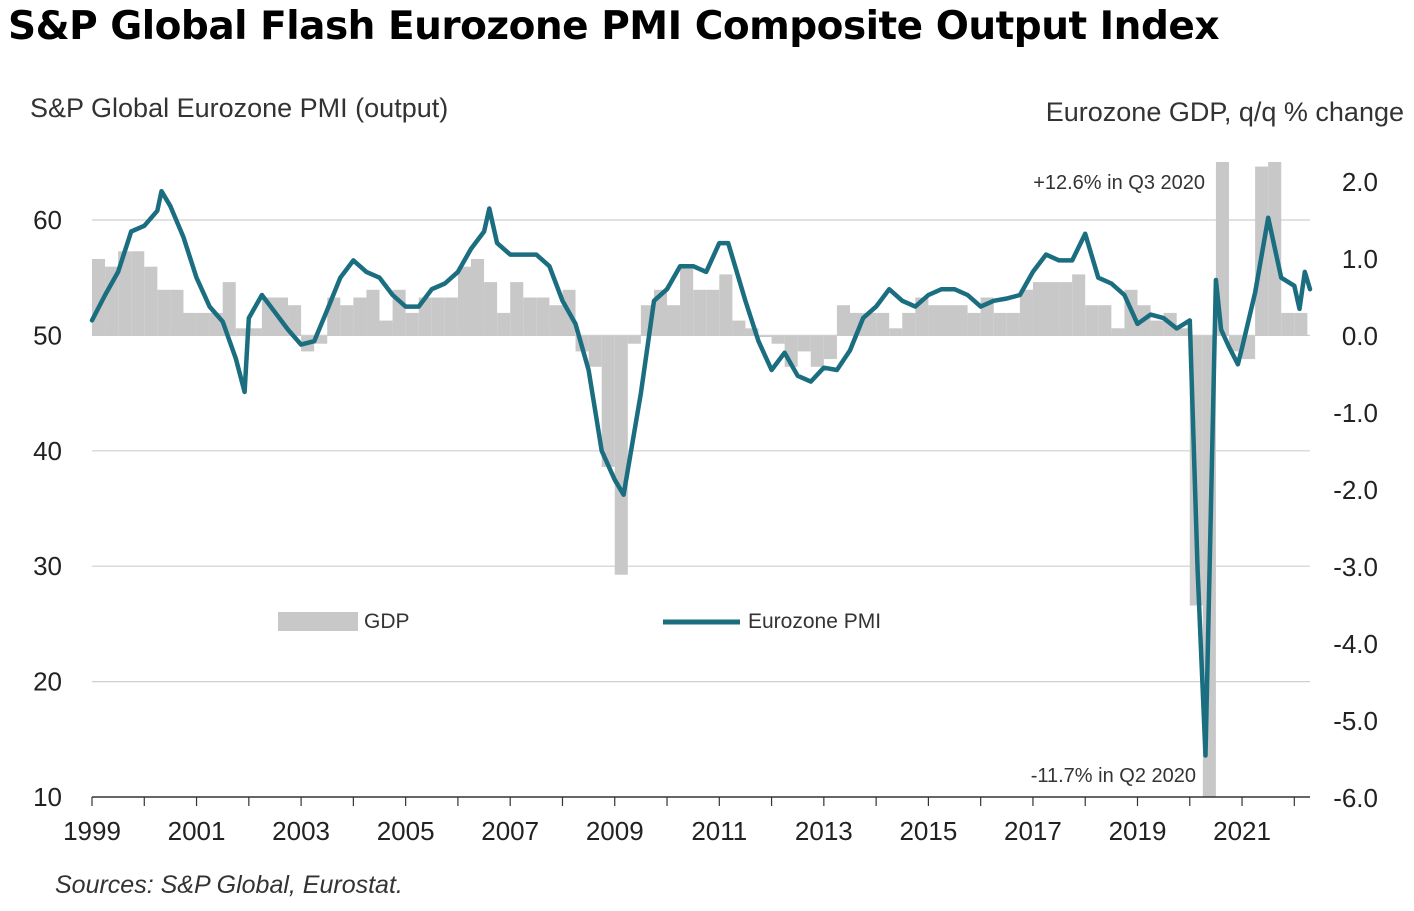 The image size is (1414, 911). I want to click on right-tick-label: 0.0, so click(1360, 336).